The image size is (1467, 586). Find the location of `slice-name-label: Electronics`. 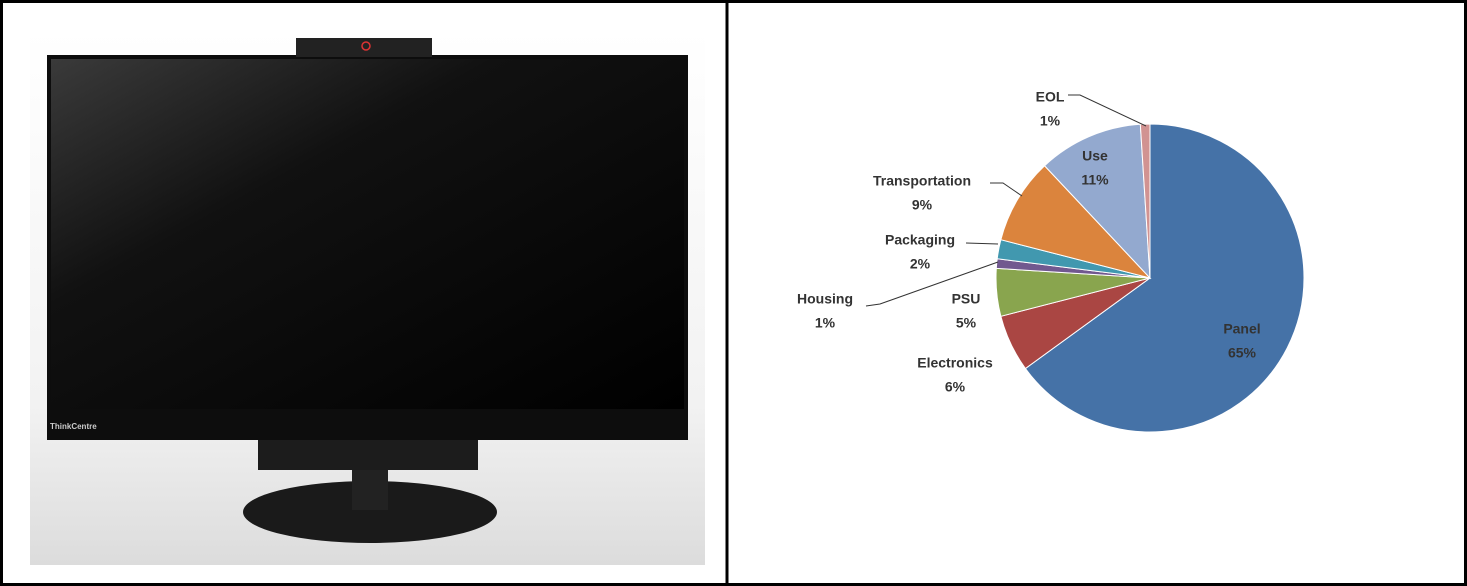

slice-name-label: Electronics is located at coordinates (955, 363).